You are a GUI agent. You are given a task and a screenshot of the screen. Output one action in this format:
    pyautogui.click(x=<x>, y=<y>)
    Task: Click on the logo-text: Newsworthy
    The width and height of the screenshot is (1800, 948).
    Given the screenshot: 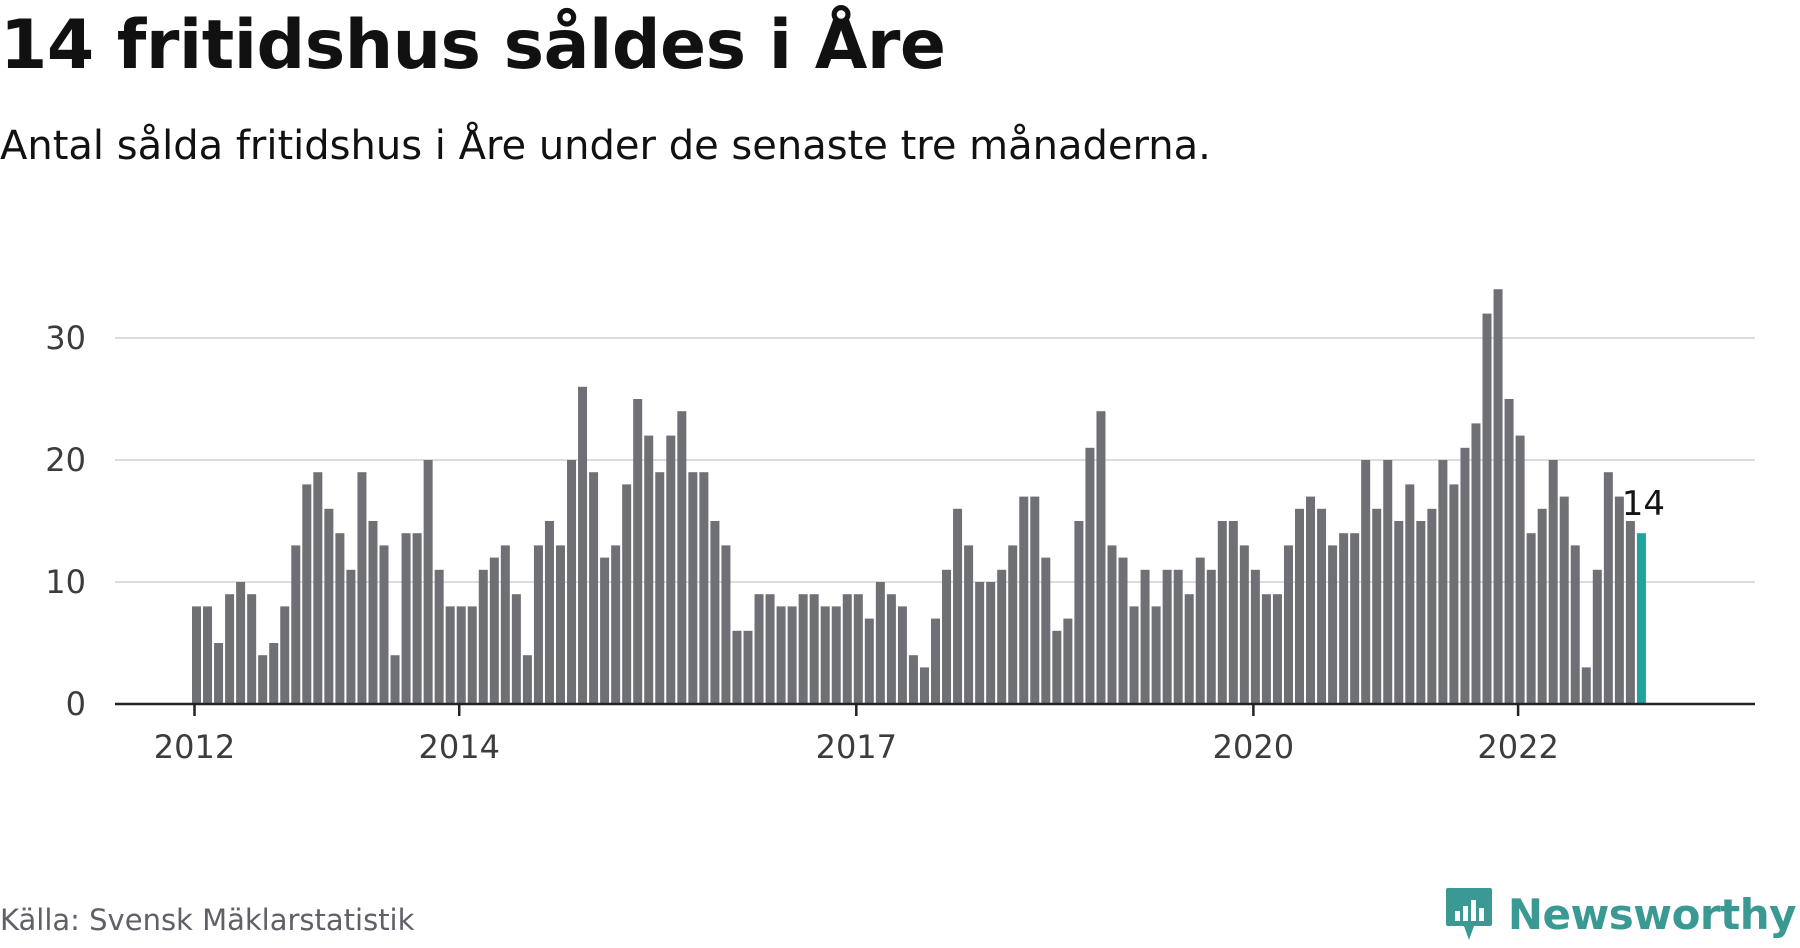 What is the action you would take?
    pyautogui.click(x=1652, y=914)
    